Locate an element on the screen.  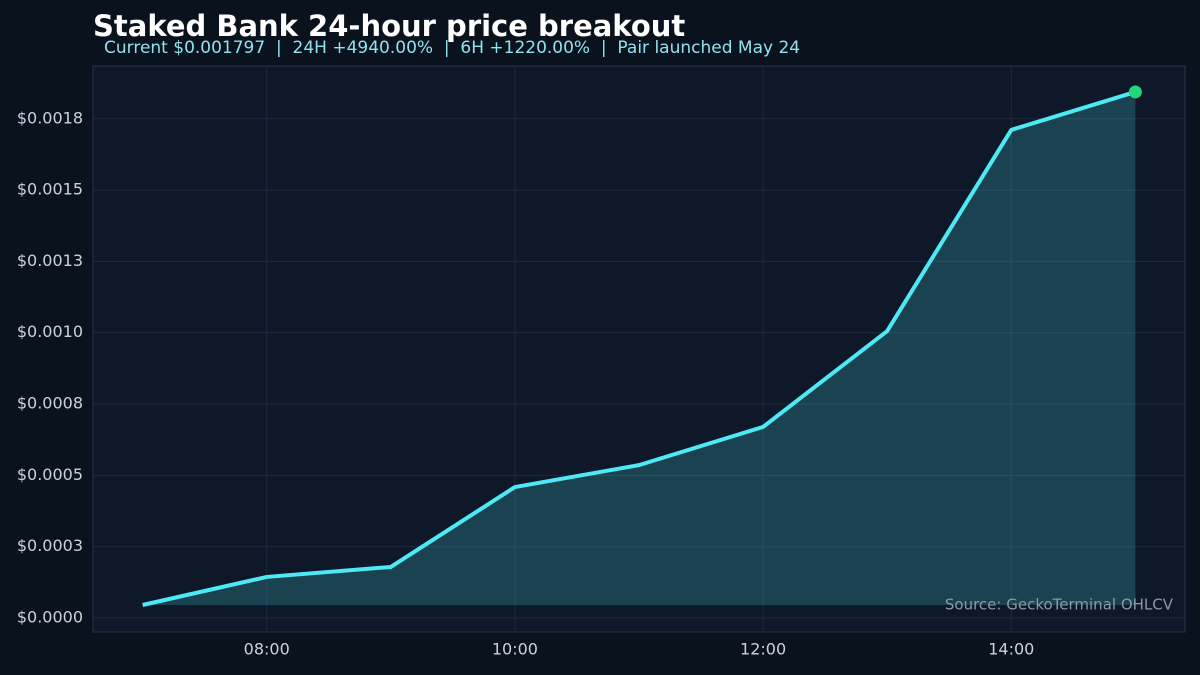
y-tick-label: $0.0018 is located at coordinates (50, 117).